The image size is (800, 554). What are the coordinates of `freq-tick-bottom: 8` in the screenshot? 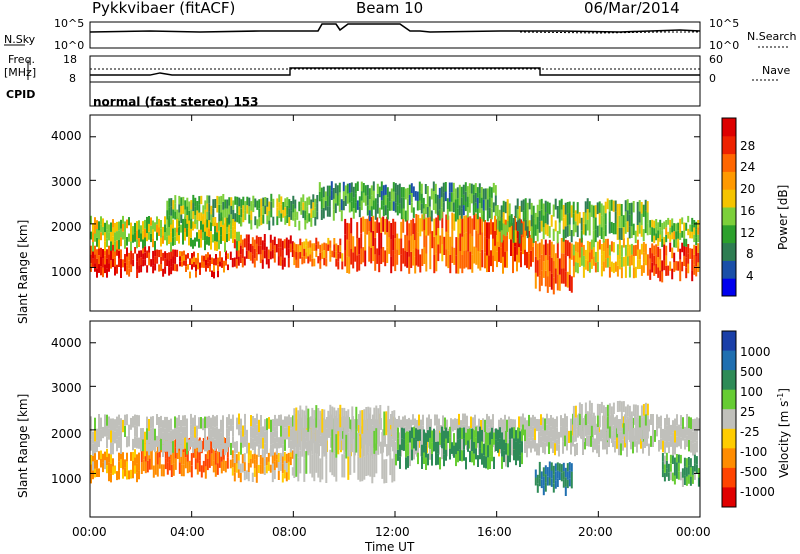 It's located at (72, 78).